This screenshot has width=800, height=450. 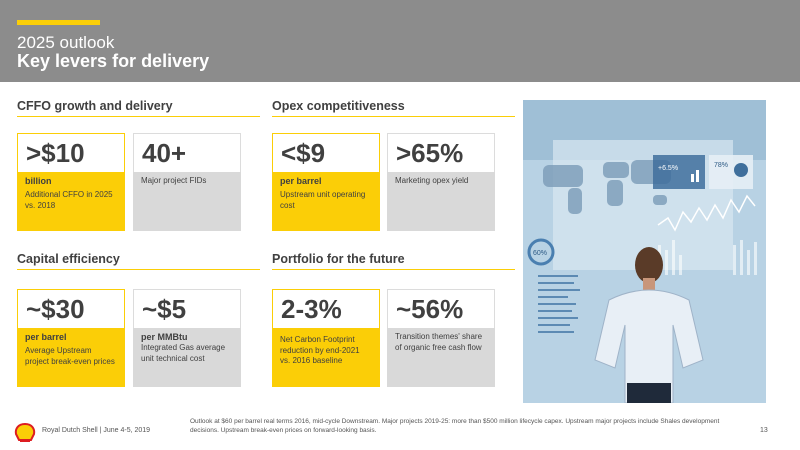 I want to click on section-opex-heading: Opex competitiveness, so click(x=338, y=106).